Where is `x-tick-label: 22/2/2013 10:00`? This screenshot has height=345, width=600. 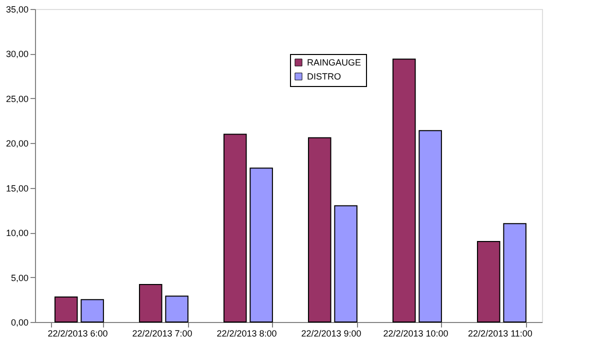
x-tick-label: 22/2/2013 10:00 is located at coordinates (415, 333).